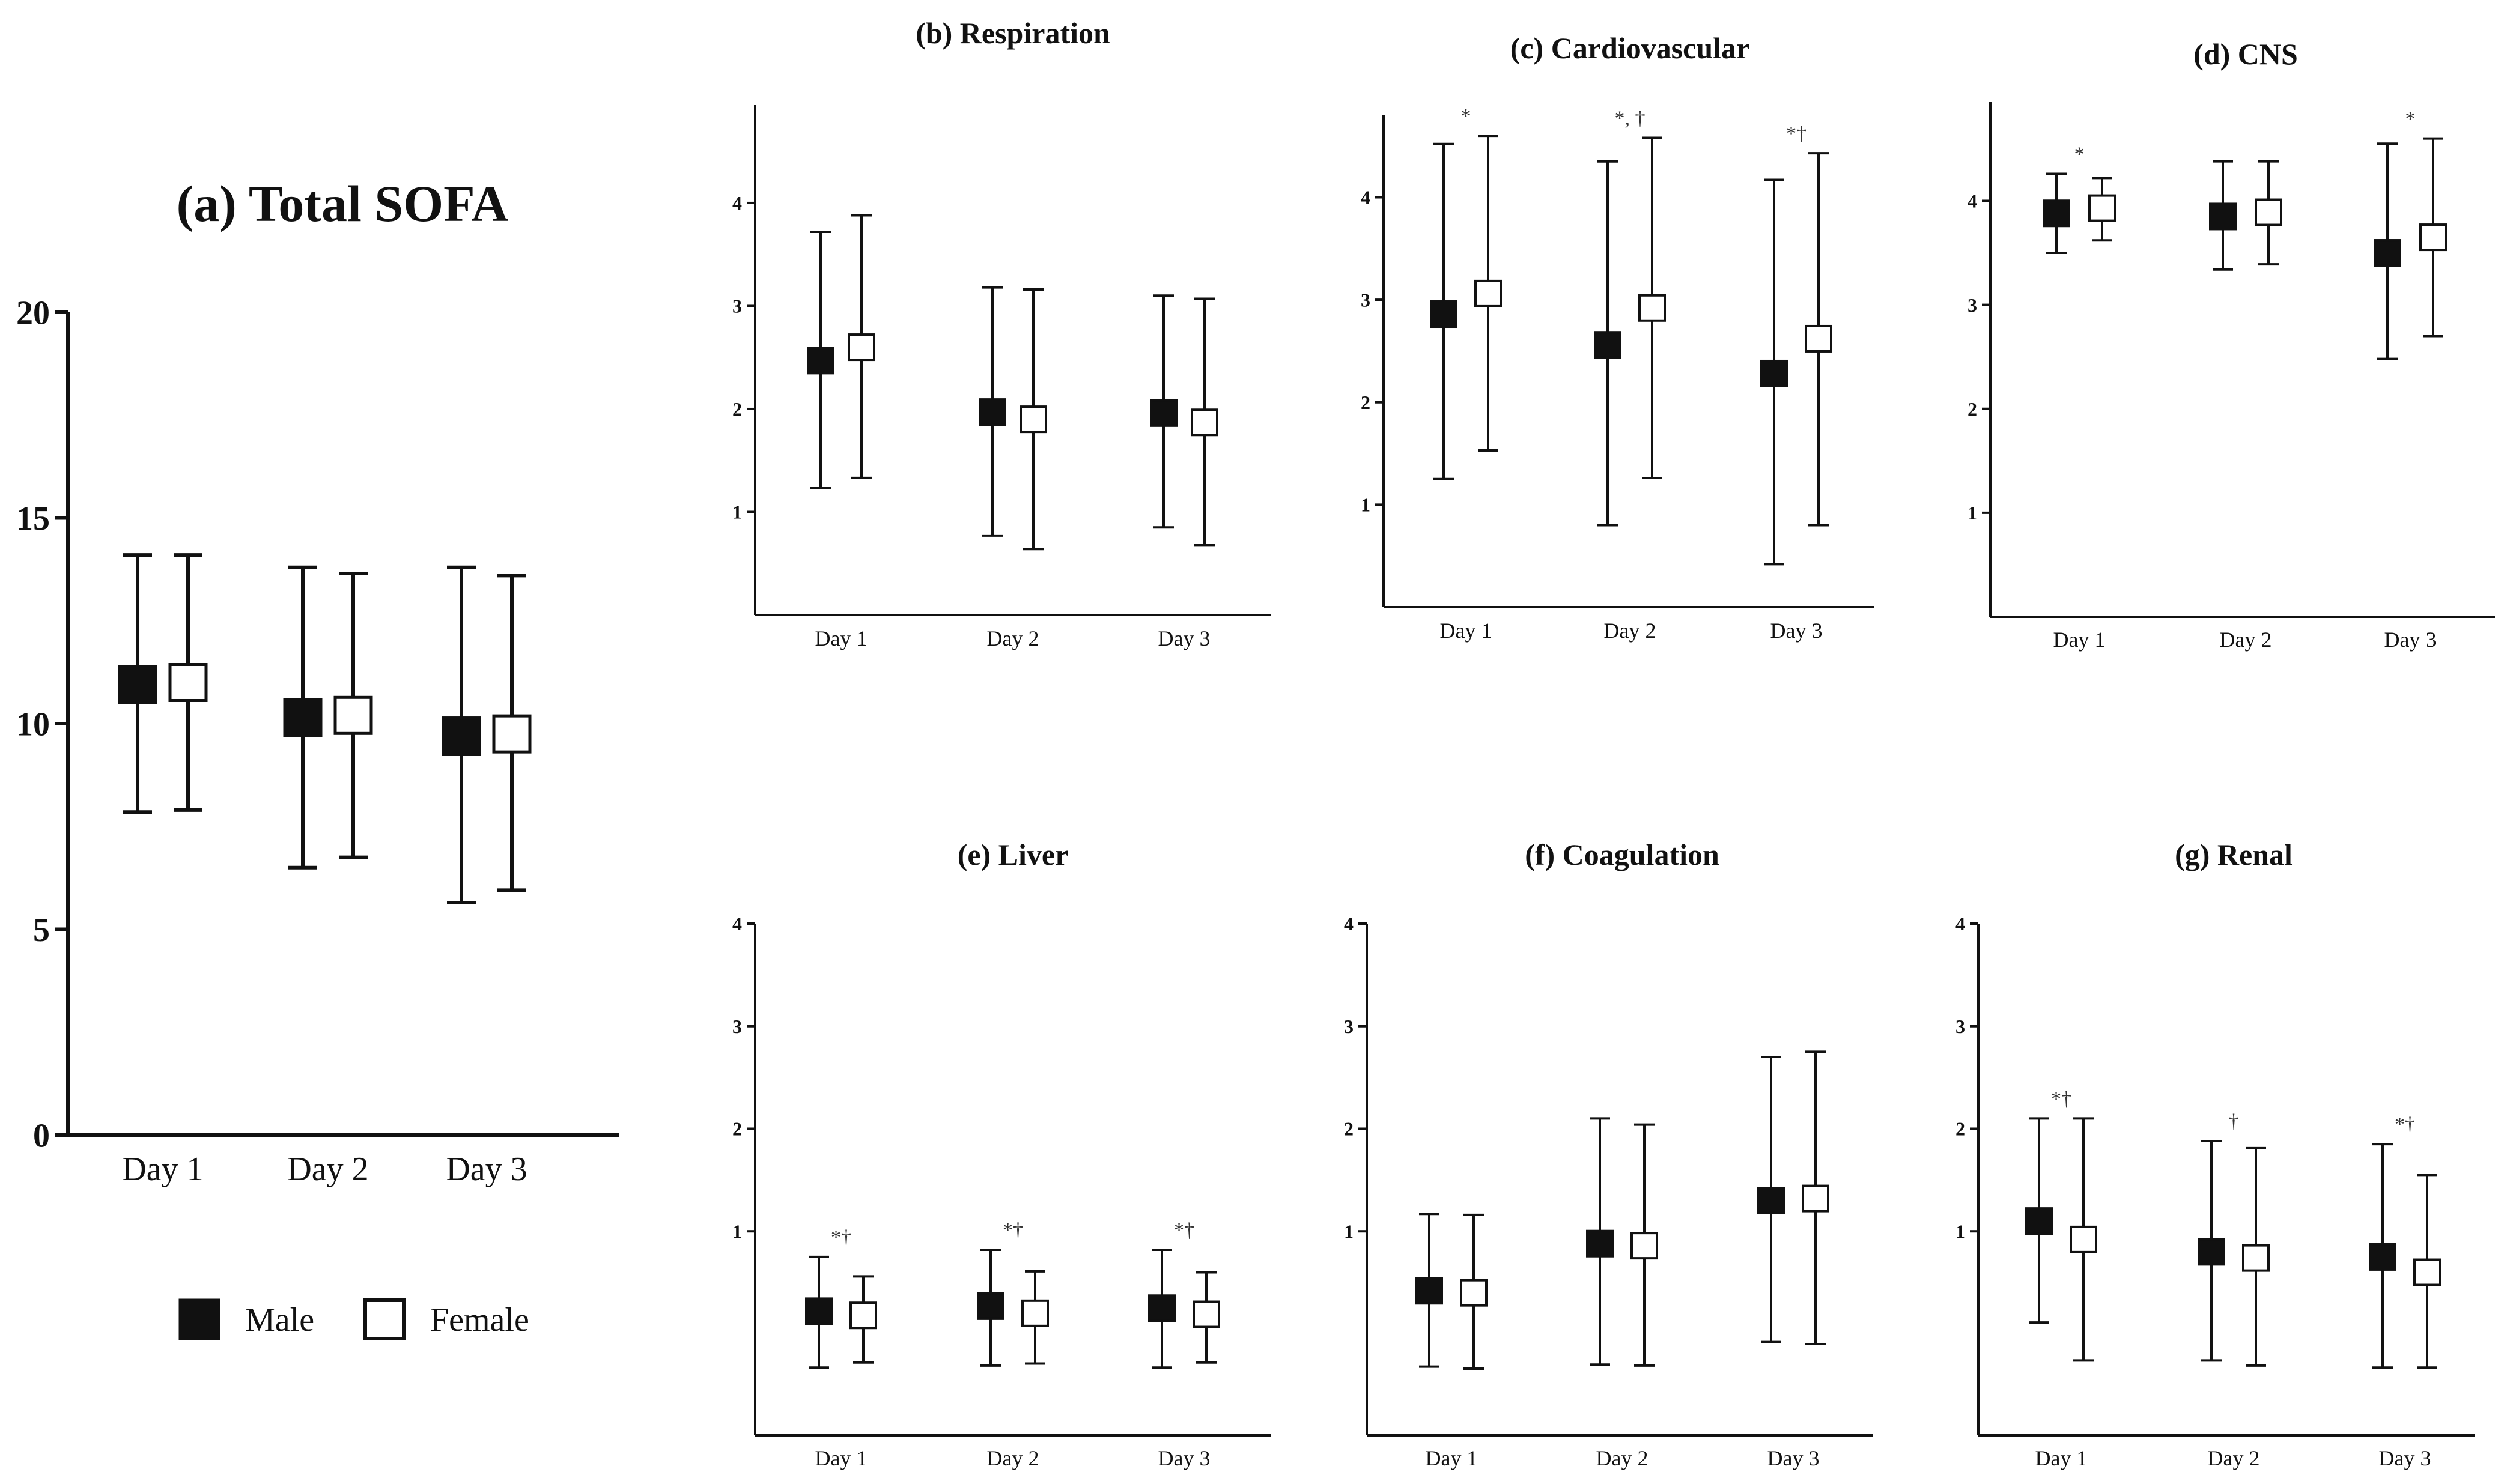 This screenshot has height=1484, width=2504. I want to click on chart-panel-d: (d) CNS 1 2 3 4 Day 1 Day 2 Day 3 * *, so click(2231, 345).